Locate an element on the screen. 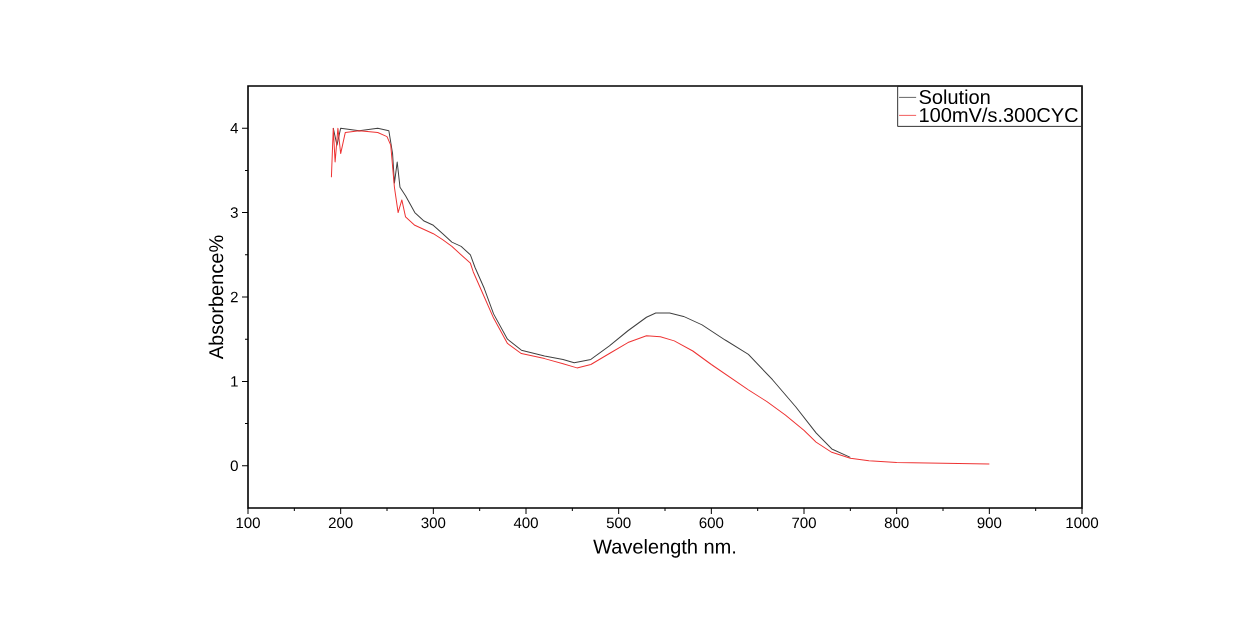 The width and height of the screenshot is (1258, 619). x-tick-label: 300 is located at coordinates (433, 523).